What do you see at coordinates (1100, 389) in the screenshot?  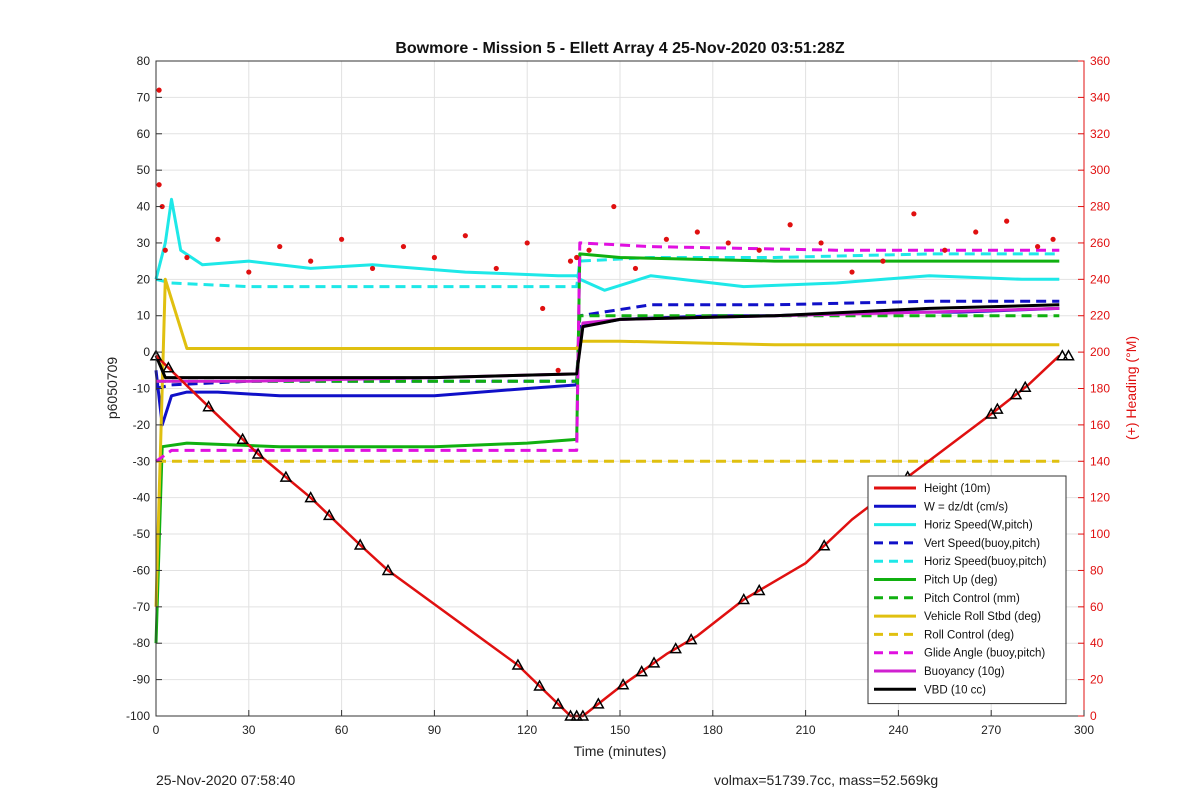 I see `y2-tick-label: 180` at bounding box center [1100, 389].